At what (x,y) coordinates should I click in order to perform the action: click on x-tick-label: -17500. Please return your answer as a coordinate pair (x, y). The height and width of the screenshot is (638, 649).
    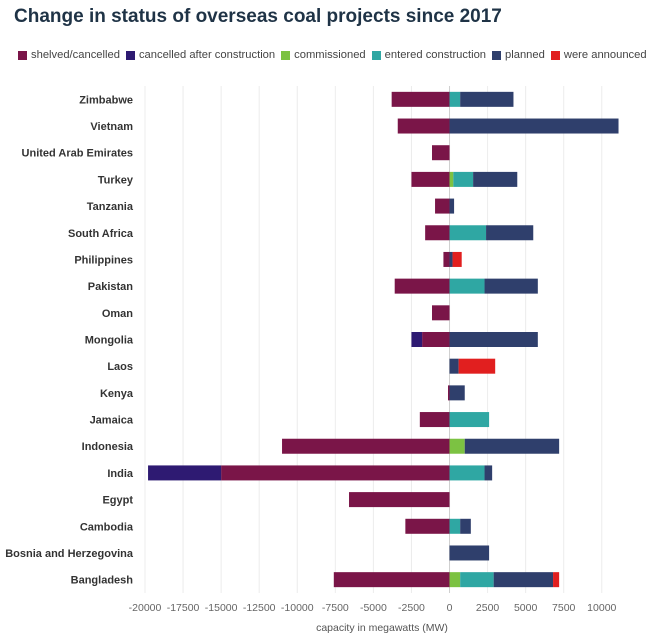
    Looking at the image, I should click on (183, 608).